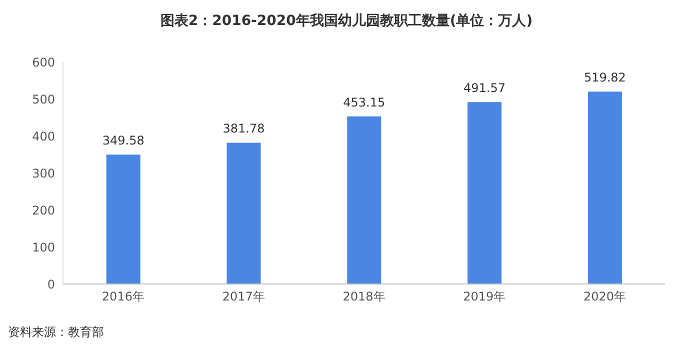 The width and height of the screenshot is (693, 356). What do you see at coordinates (346, 21) in the screenshot?
I see `chart-title: 图表2：2016-2020年我国幼儿园教职工数量(单位：万人)` at bounding box center [346, 21].